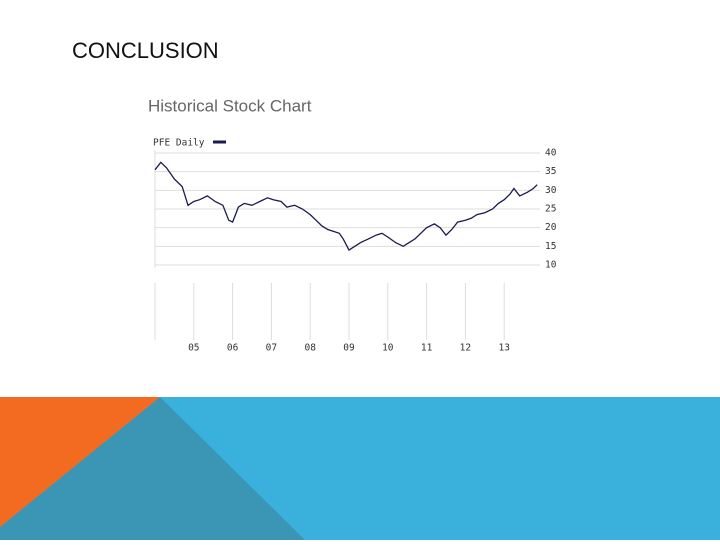 The width and height of the screenshot is (720, 545). Describe the element at coordinates (346, 206) in the screenshot. I see `price-line` at that location.